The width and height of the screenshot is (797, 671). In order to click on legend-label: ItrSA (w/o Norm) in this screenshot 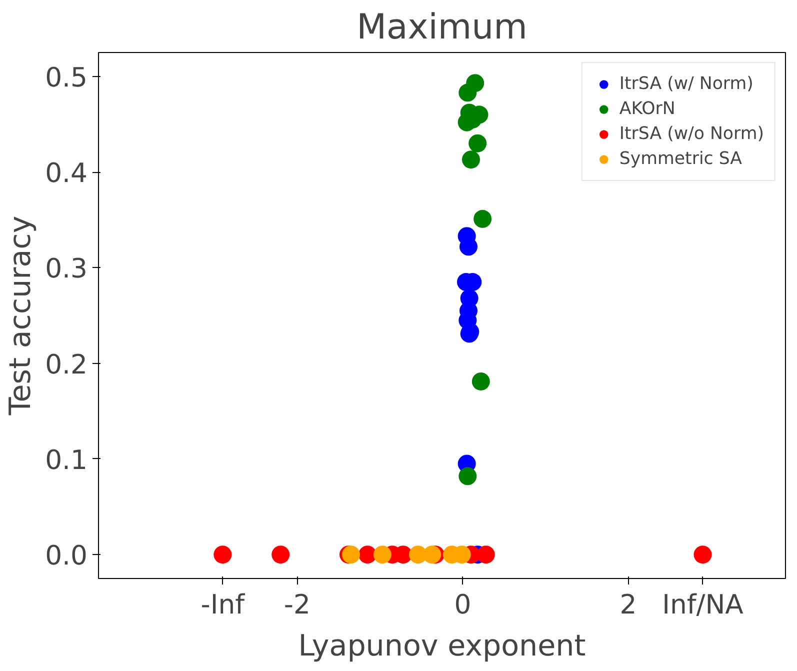, I will do `click(691, 134)`.